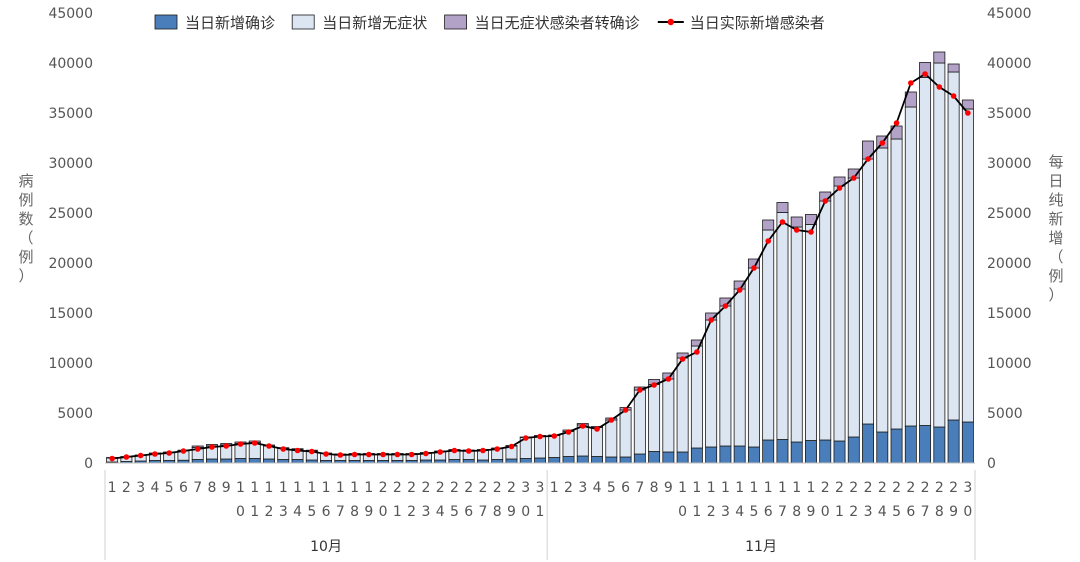 Image resolution: width=1080 pixels, height=562 pixels. I want to click on y-left-axis-title: 病例数（例）, so click(25, 228).